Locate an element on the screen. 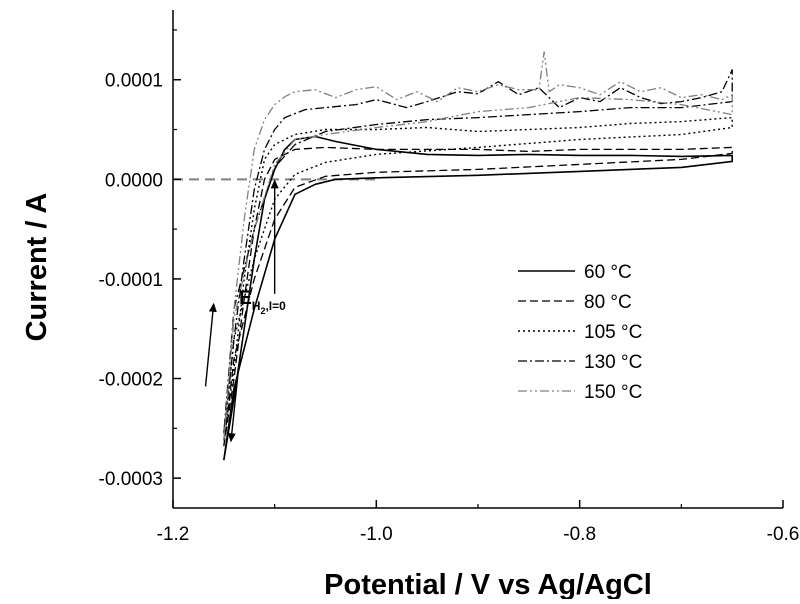 This screenshot has height=604, width=800. legend-label-4: 150 °C is located at coordinates (613, 392).